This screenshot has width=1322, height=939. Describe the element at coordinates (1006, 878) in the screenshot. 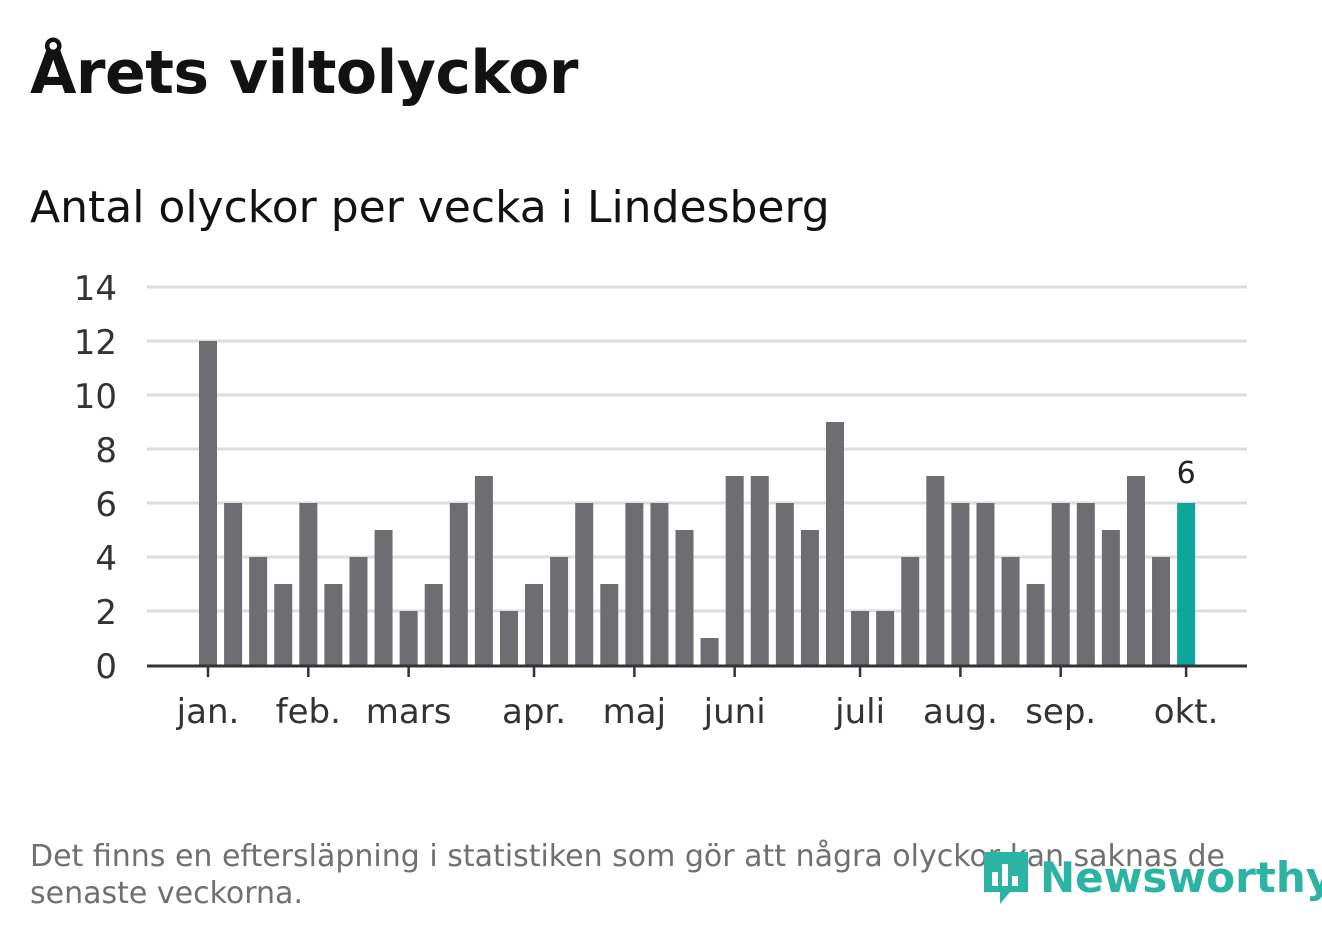

I see `newsworthy-logo-icon` at that location.